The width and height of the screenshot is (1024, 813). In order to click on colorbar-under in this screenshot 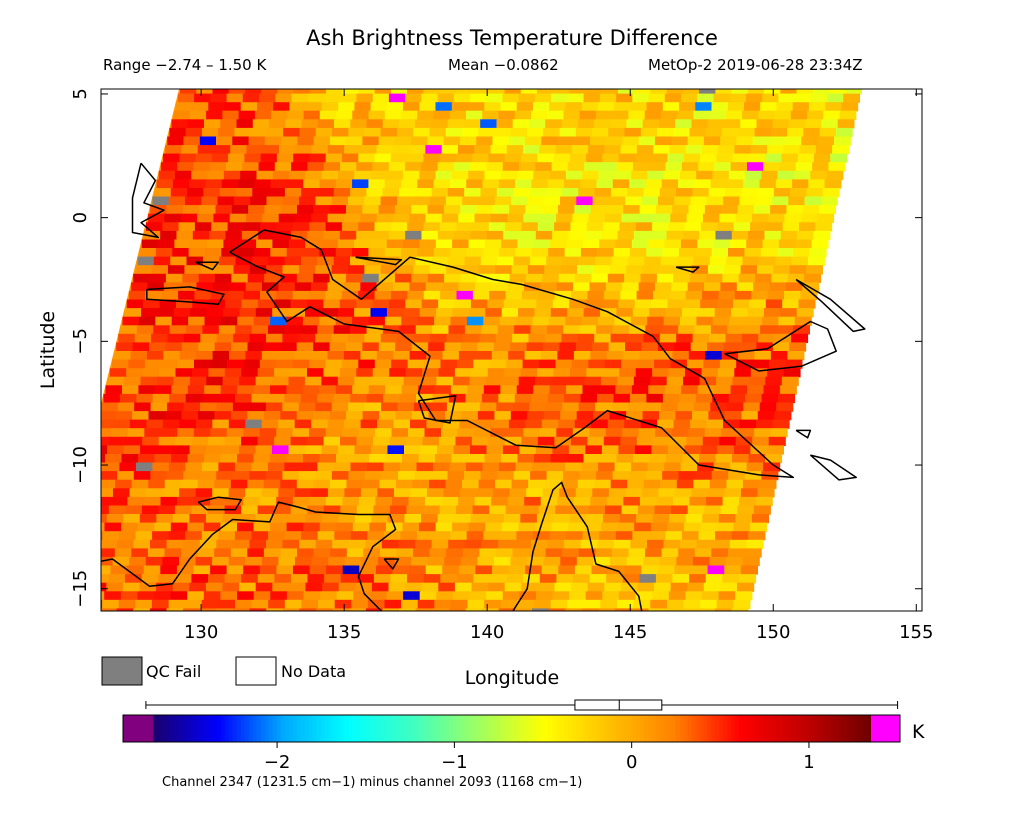, I will do `click(138, 728)`.